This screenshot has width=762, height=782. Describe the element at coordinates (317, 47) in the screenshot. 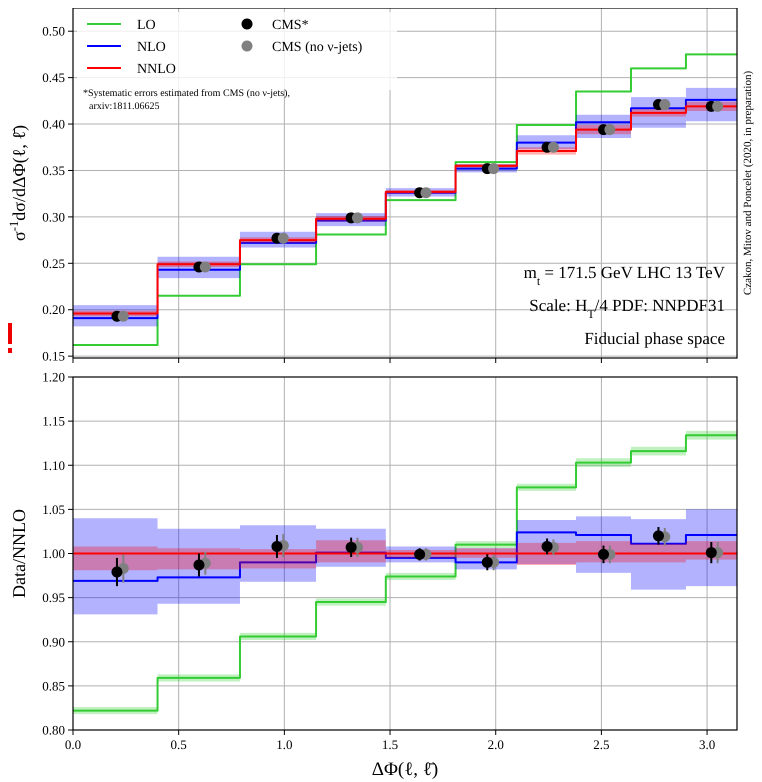

I see `legend-label: CMS (no ν-jets)` at that location.